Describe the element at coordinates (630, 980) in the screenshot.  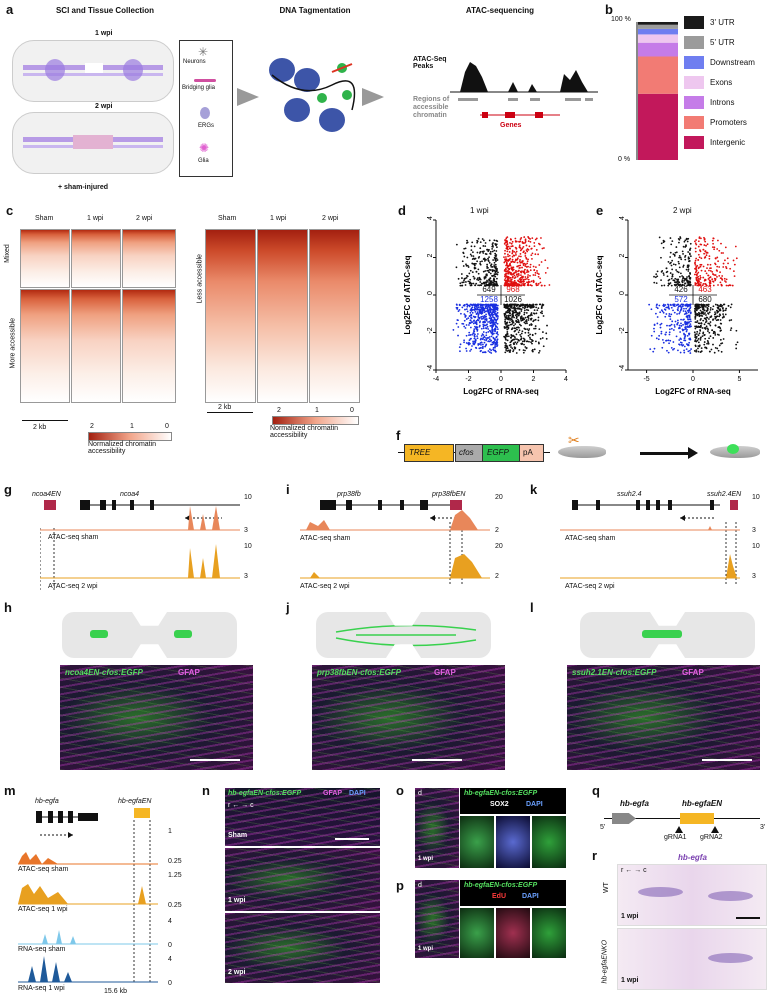
I see `r-time-ko: 1 wpi` at that location.